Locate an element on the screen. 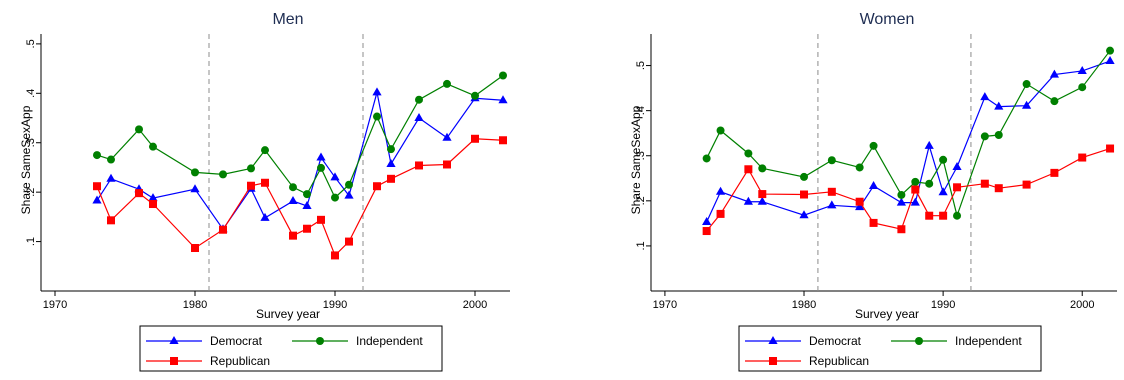 This screenshot has width=1124, height=380. women-y-axis-label: Share SameSexApp is located at coordinates (636, 159).